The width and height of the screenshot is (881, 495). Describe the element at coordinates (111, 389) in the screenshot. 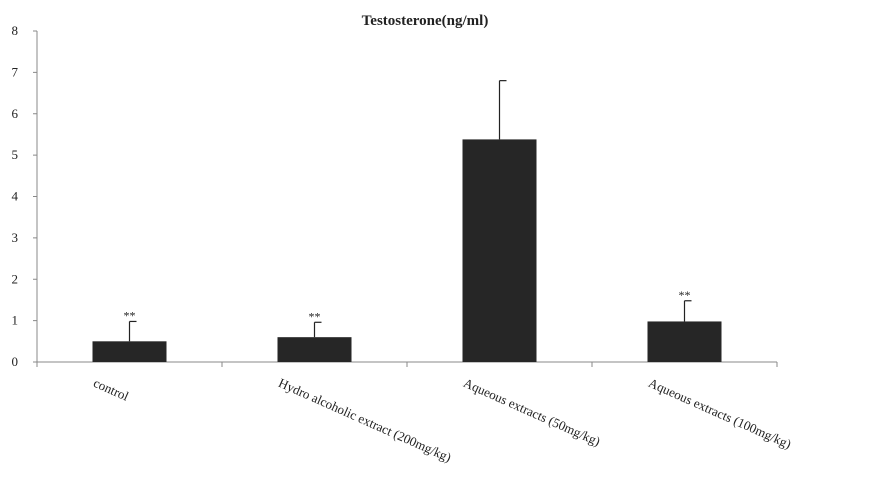

I see `x-tick-label: control` at that location.